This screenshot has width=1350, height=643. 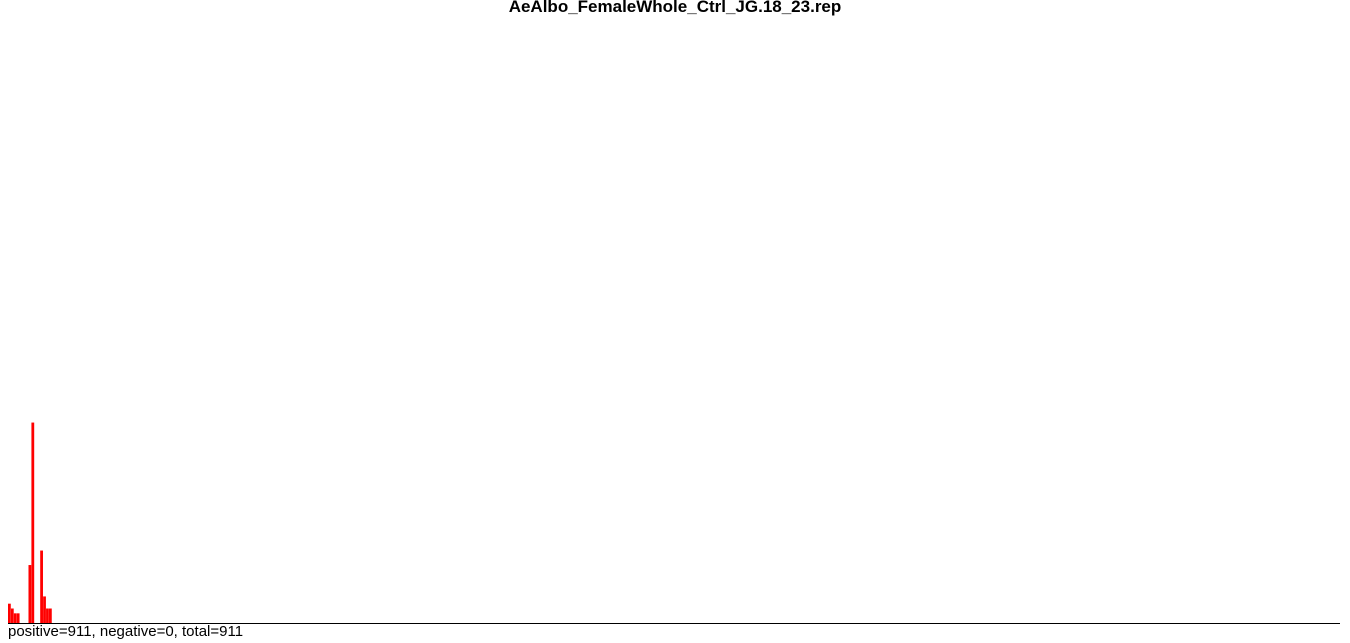 What do you see at coordinates (30, 522) in the screenshot?
I see `bar-group` at bounding box center [30, 522].